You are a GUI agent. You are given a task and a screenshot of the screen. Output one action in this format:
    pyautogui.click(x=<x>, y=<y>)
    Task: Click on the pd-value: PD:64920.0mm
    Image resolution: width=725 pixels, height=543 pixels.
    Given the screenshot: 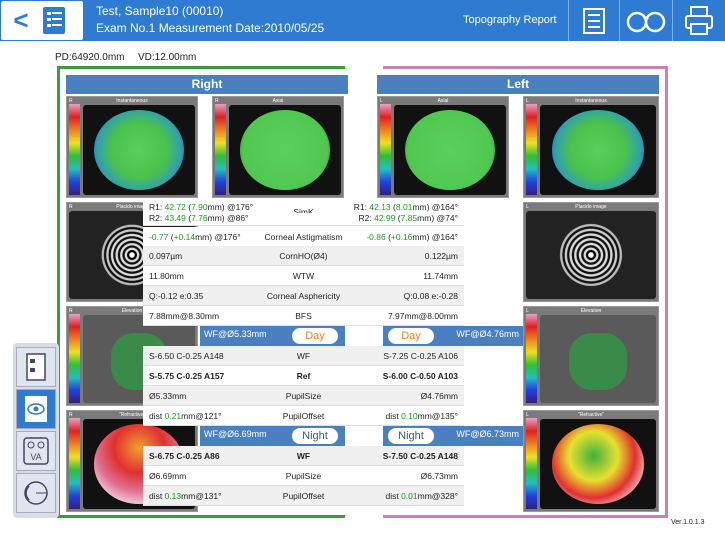 What is the action you would take?
    pyautogui.click(x=90, y=57)
    